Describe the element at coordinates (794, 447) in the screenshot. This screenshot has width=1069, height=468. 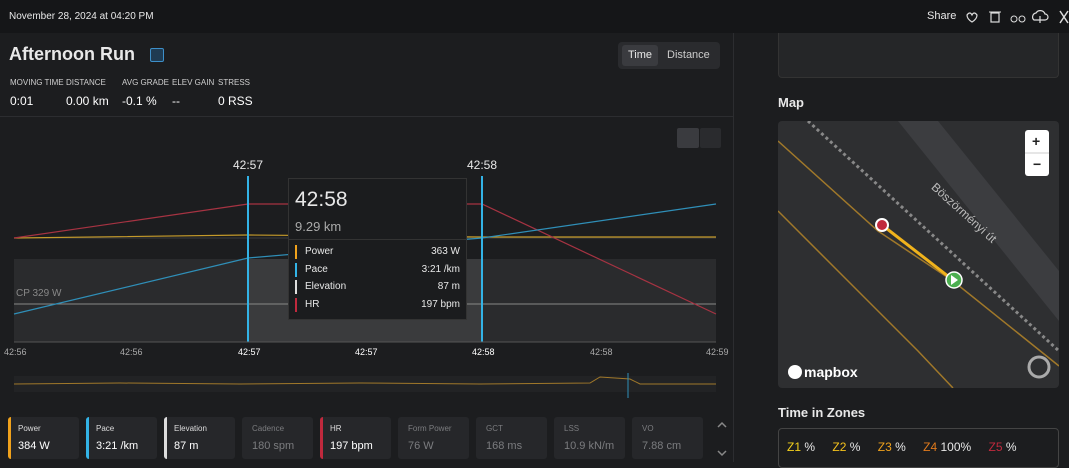
I see `zone-name: Z1` at that location.